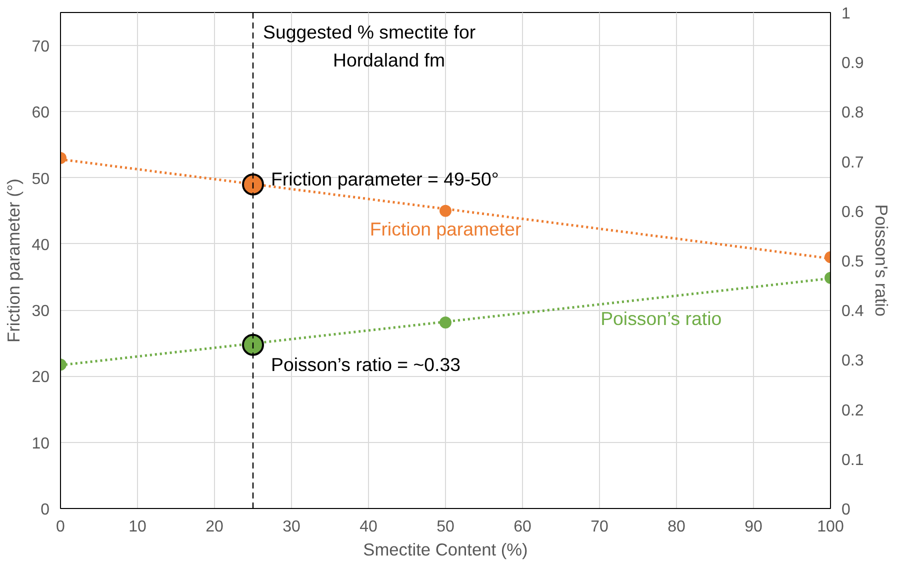 The image size is (905, 572). What do you see at coordinates (846, 510) in the screenshot?
I see `y2-tick-label: 0` at bounding box center [846, 510].